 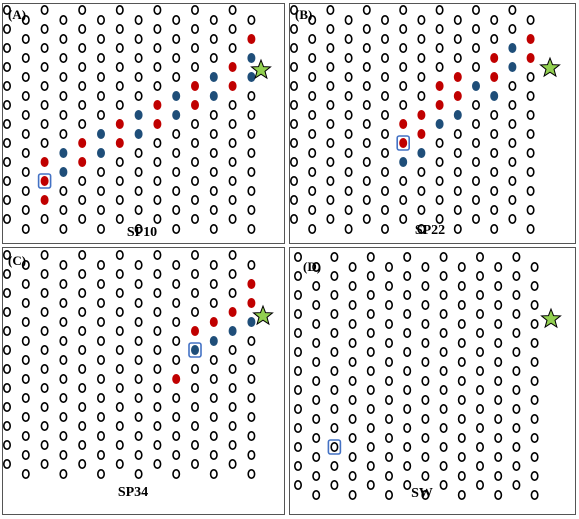 I want to click on source-marker, so click(x=44, y=181).